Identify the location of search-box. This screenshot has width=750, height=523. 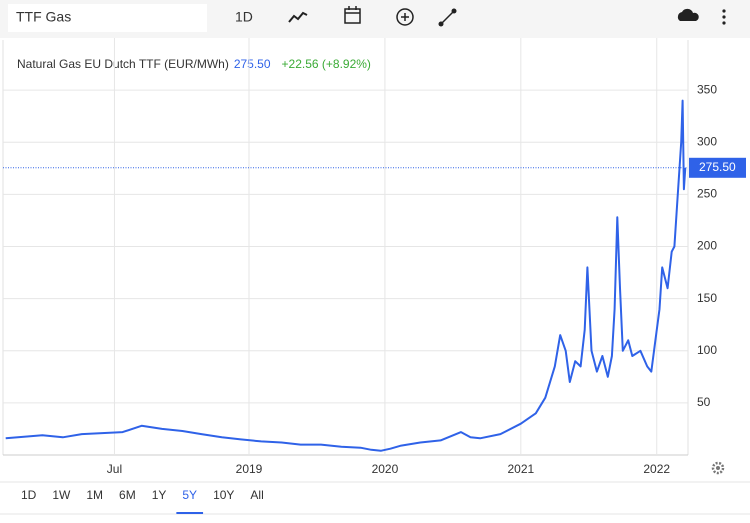
(107, 18).